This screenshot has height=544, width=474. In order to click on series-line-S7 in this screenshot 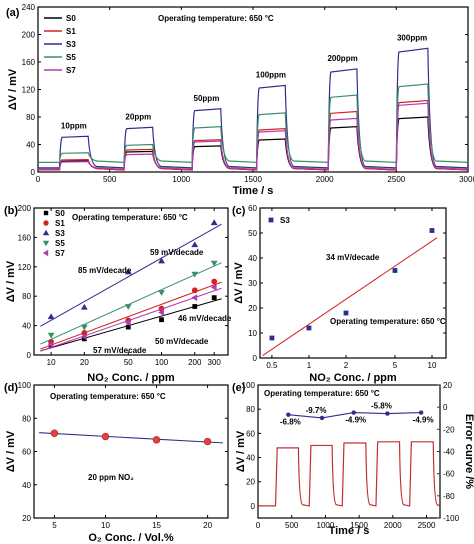, I will do `click(253, 136)`.